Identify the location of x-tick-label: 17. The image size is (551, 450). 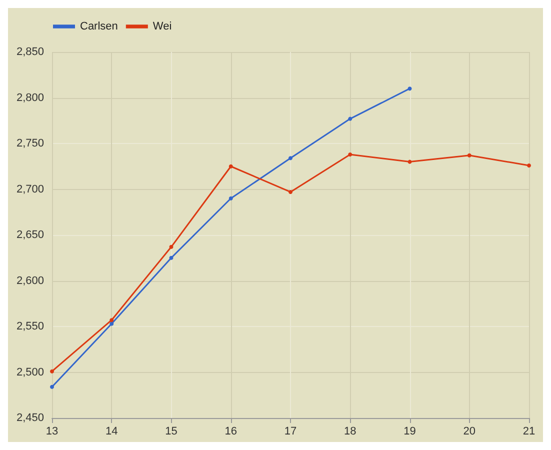
(290, 432).